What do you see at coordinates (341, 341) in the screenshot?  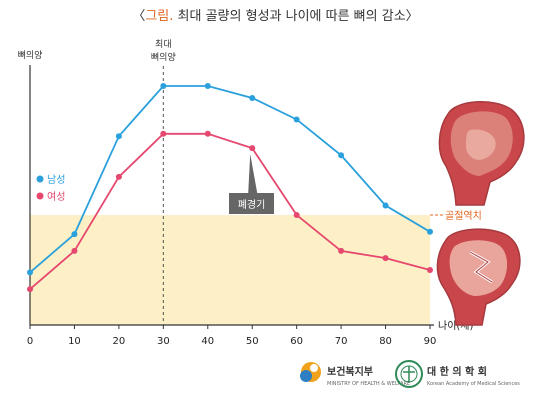 I see `x-tick-label: 70` at bounding box center [341, 341].